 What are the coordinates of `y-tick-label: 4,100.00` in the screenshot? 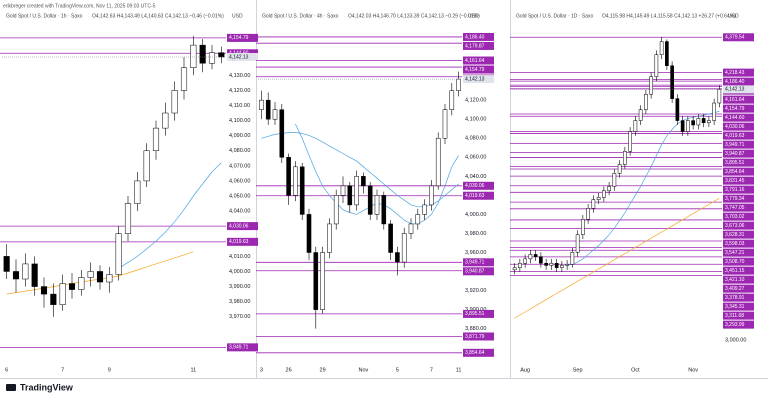 It's located at (239, 121).